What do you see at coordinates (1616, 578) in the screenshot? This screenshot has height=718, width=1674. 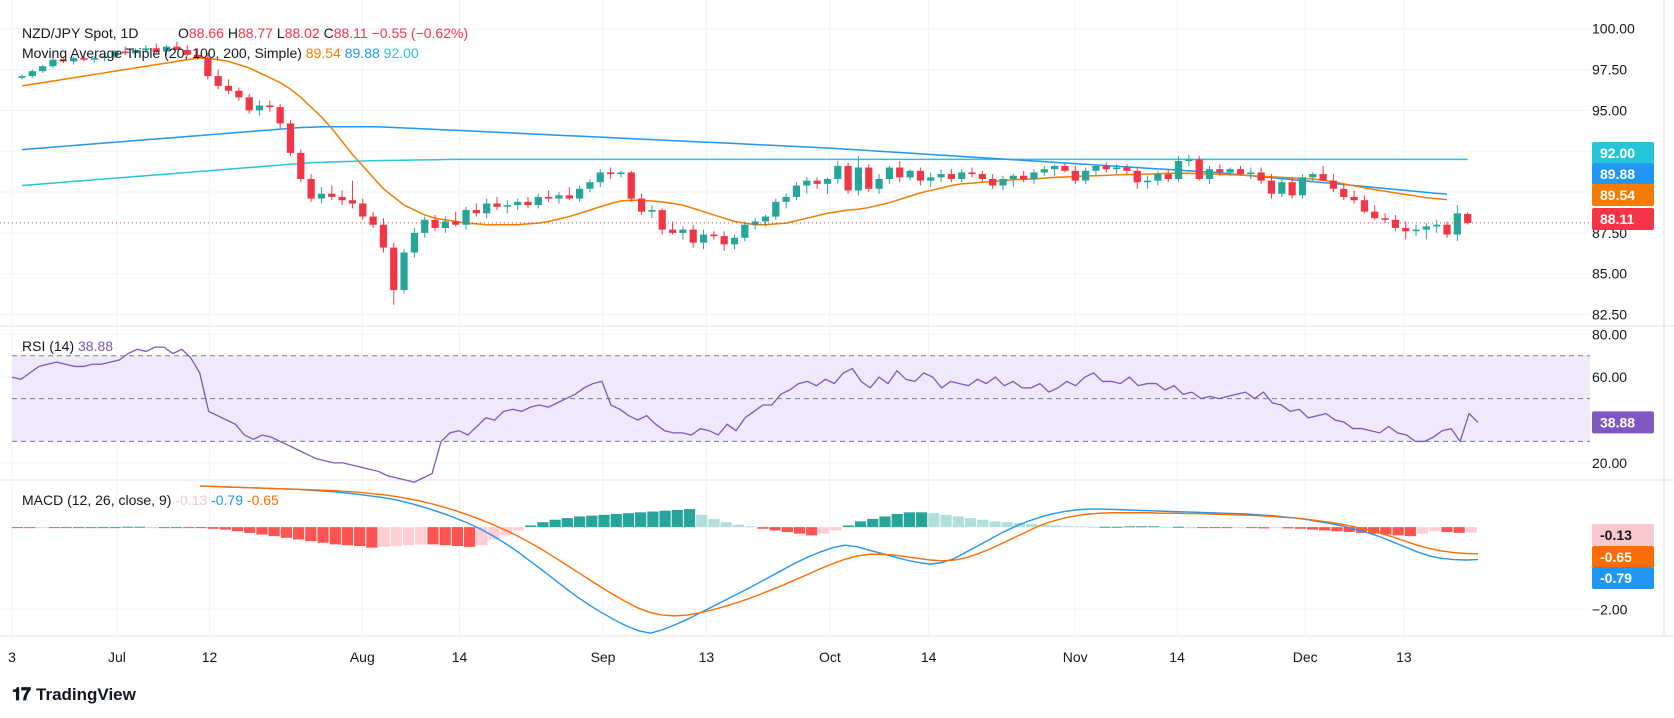 I see `macd-badge-label: -0.79` at bounding box center [1616, 578].